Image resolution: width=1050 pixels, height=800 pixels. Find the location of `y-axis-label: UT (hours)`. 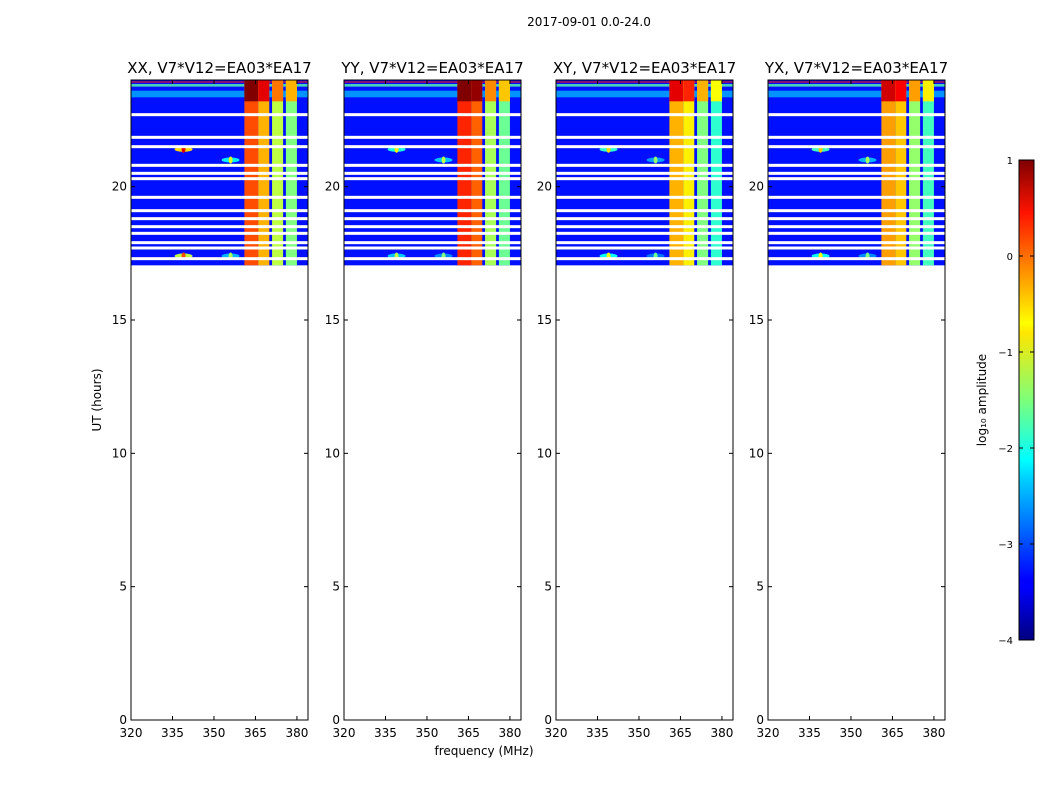

y-axis-label: UT (hours) is located at coordinates (97, 399).